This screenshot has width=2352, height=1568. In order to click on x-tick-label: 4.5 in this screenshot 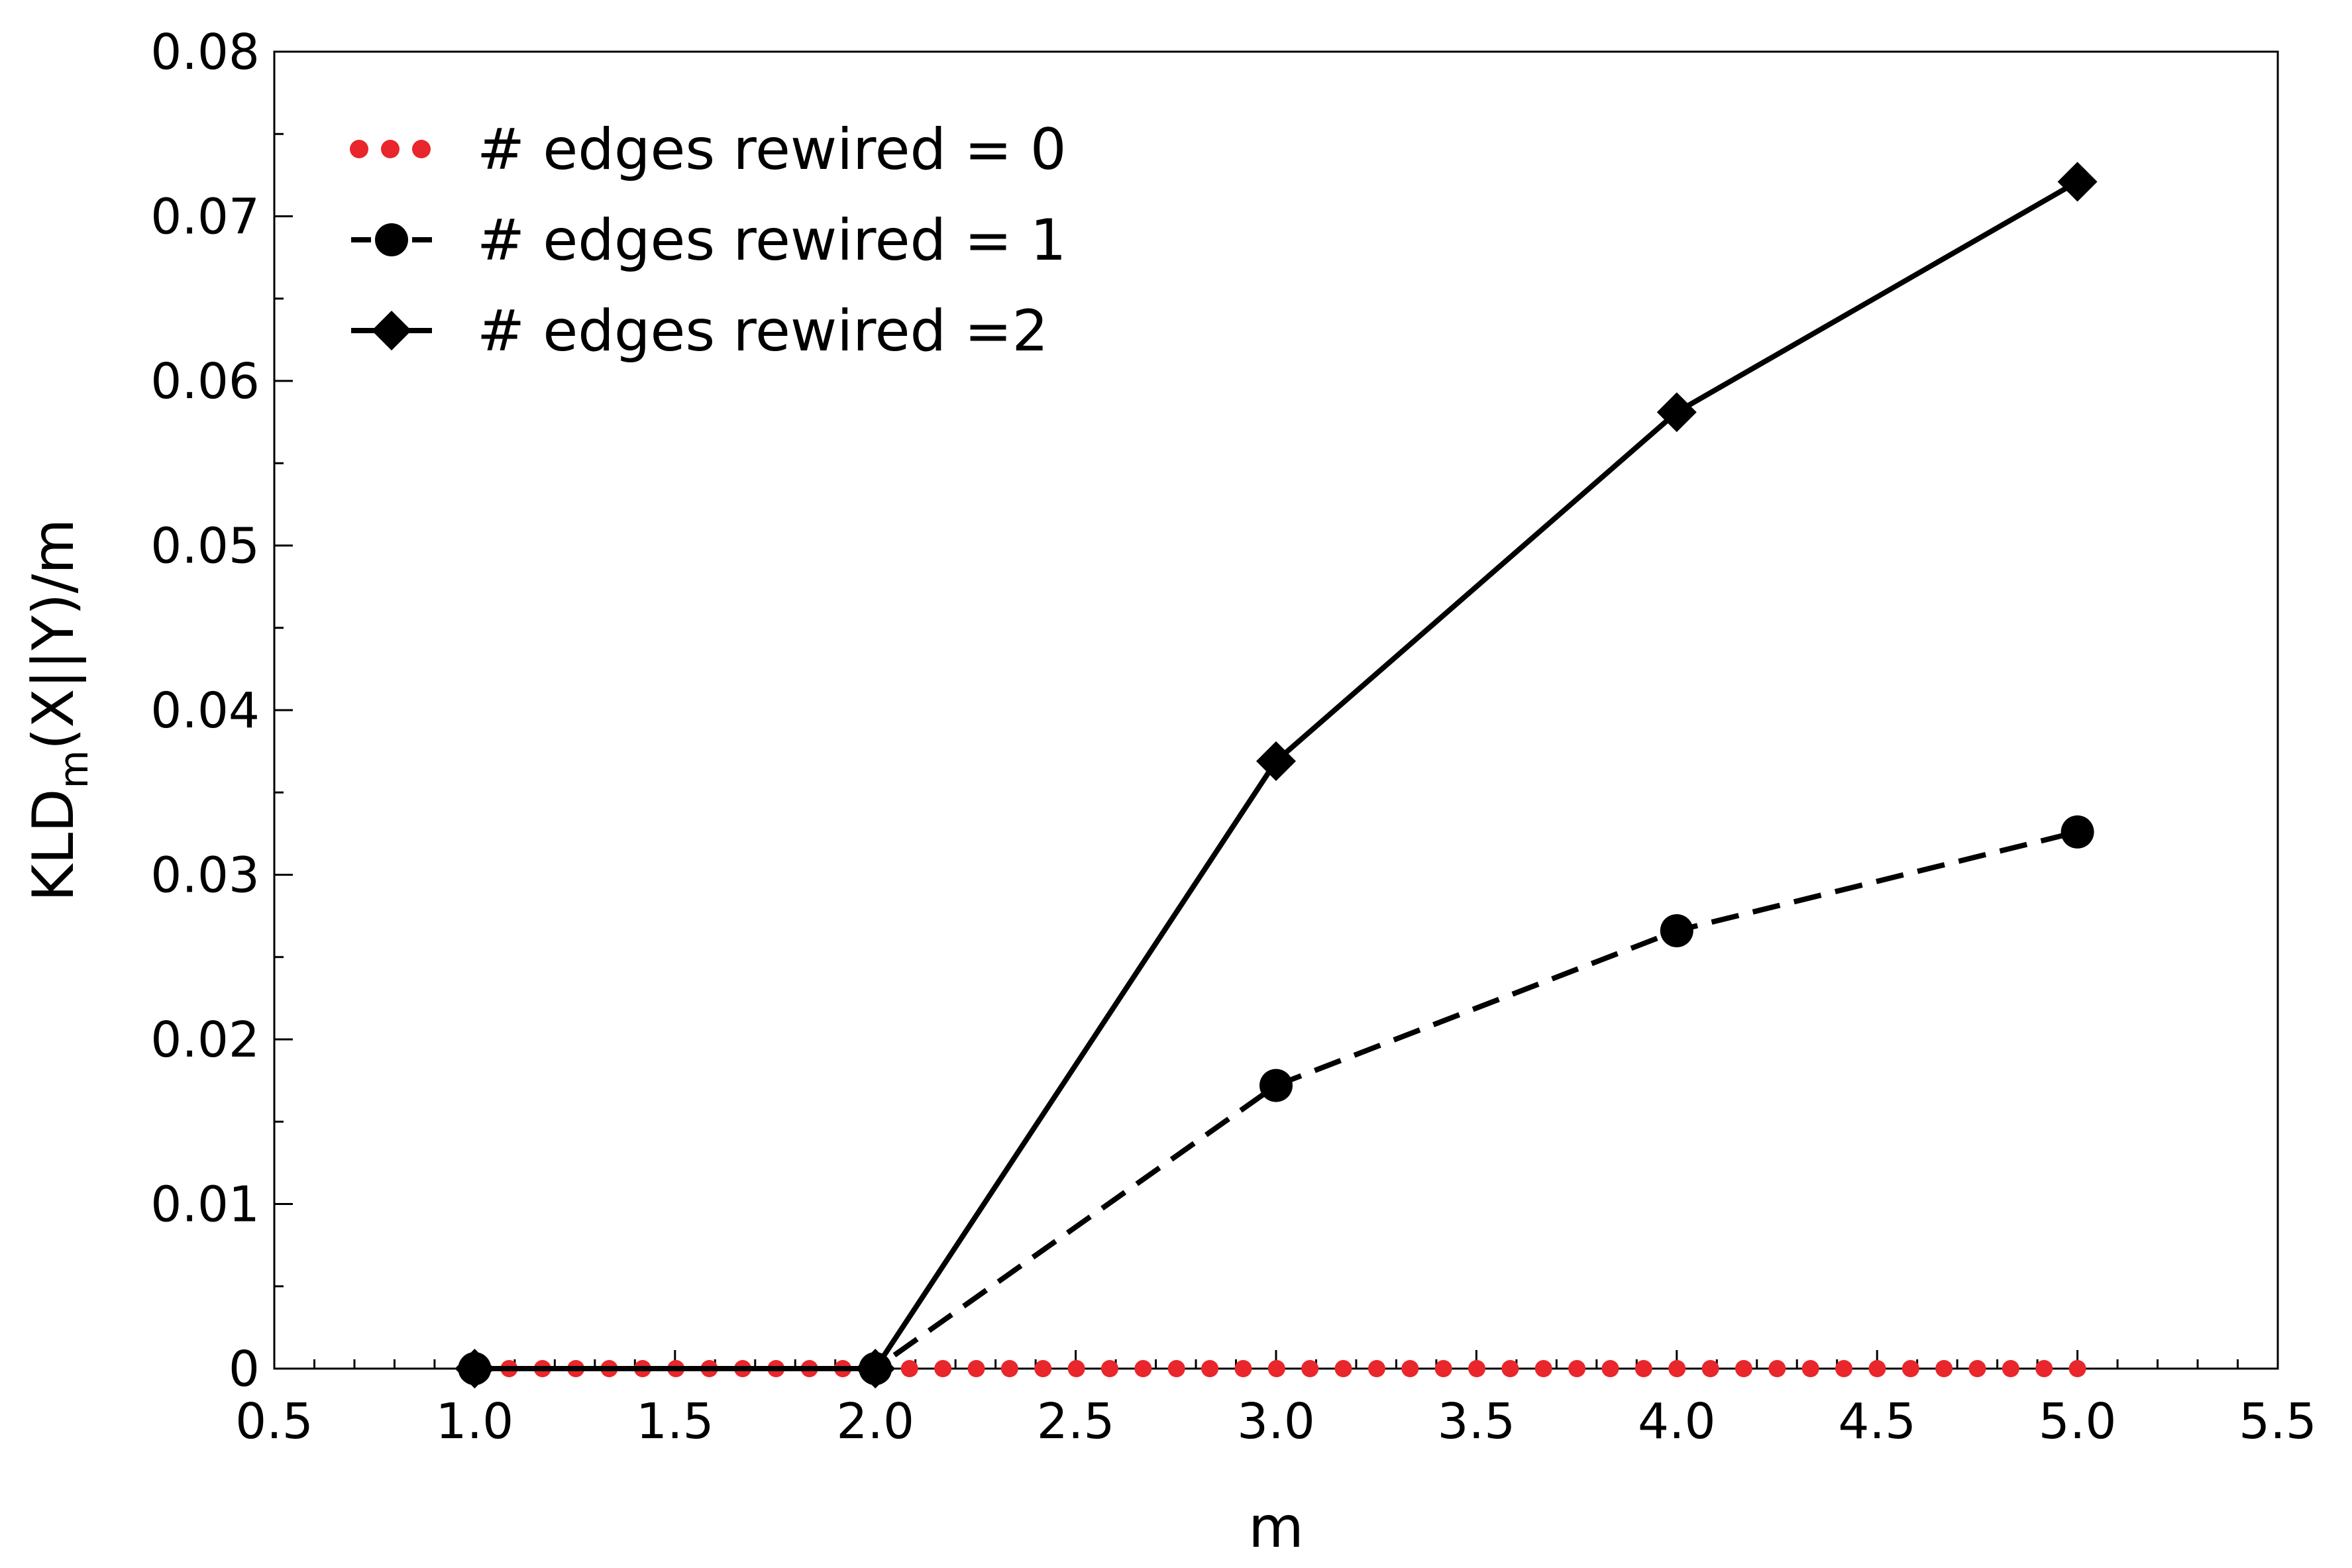, I will do `click(1877, 1422)`.